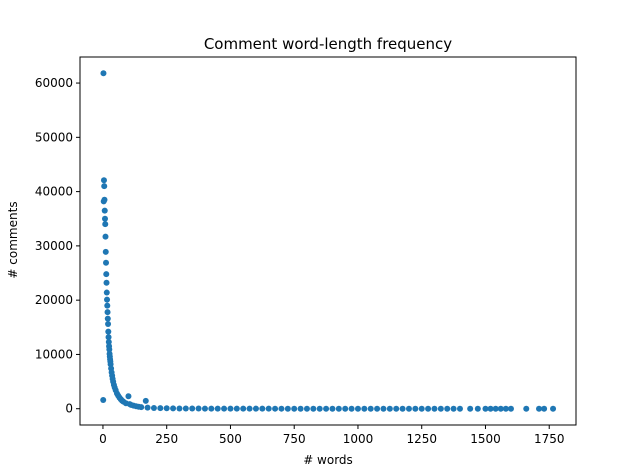 This screenshot has height=476, width=640. Describe the element at coordinates (54, 192) in the screenshot. I see `y-tick-label: 40000` at that location.